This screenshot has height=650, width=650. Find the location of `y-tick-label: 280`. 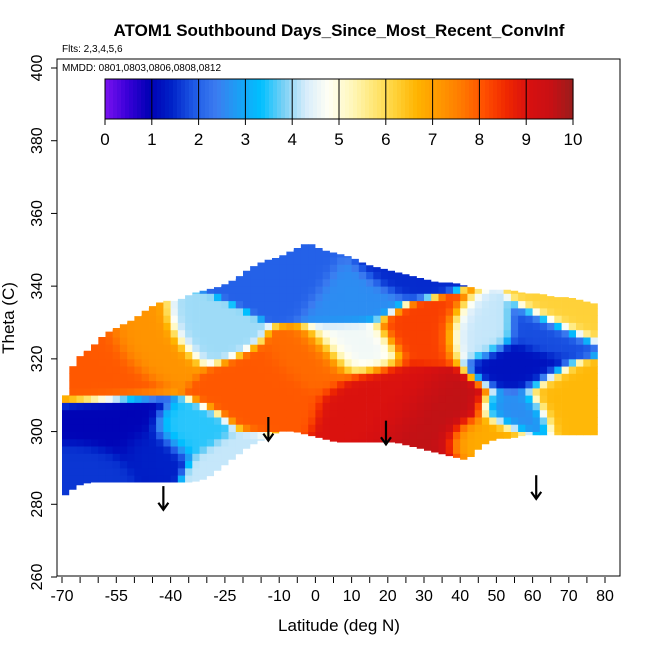

y-tick-label: 280 is located at coordinates (37, 504).